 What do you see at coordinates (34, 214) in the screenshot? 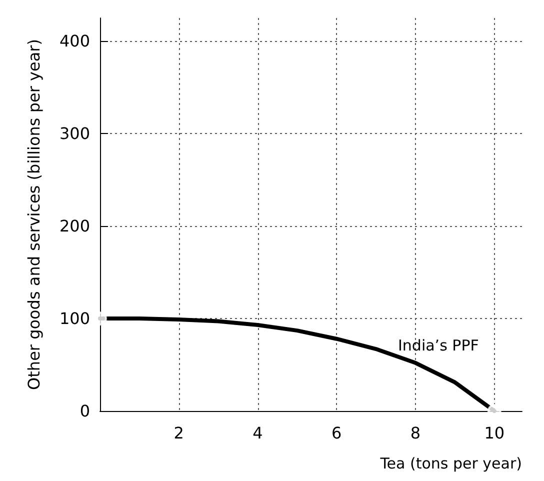
I see `y-axis-title: Other goods and services (billions per year)` at bounding box center [34, 214].